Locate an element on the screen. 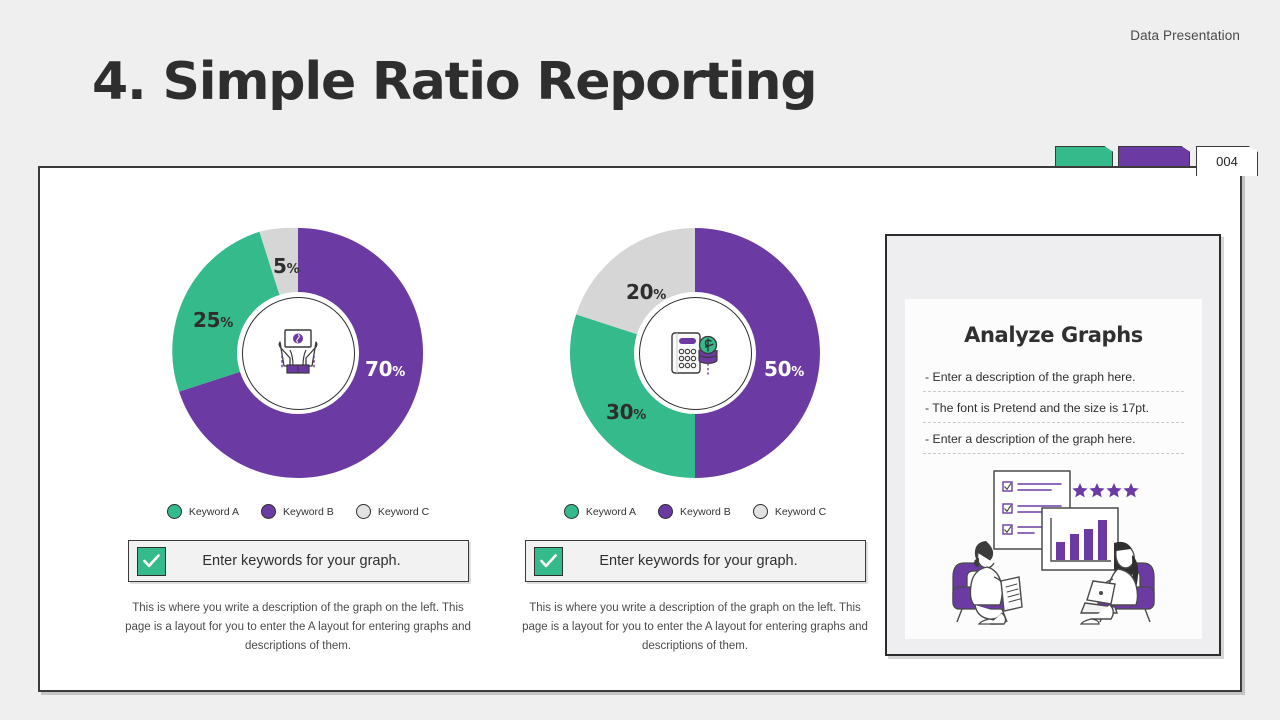 This screenshot has width=1280, height=720. calculator-coins-icon is located at coordinates (694, 353).